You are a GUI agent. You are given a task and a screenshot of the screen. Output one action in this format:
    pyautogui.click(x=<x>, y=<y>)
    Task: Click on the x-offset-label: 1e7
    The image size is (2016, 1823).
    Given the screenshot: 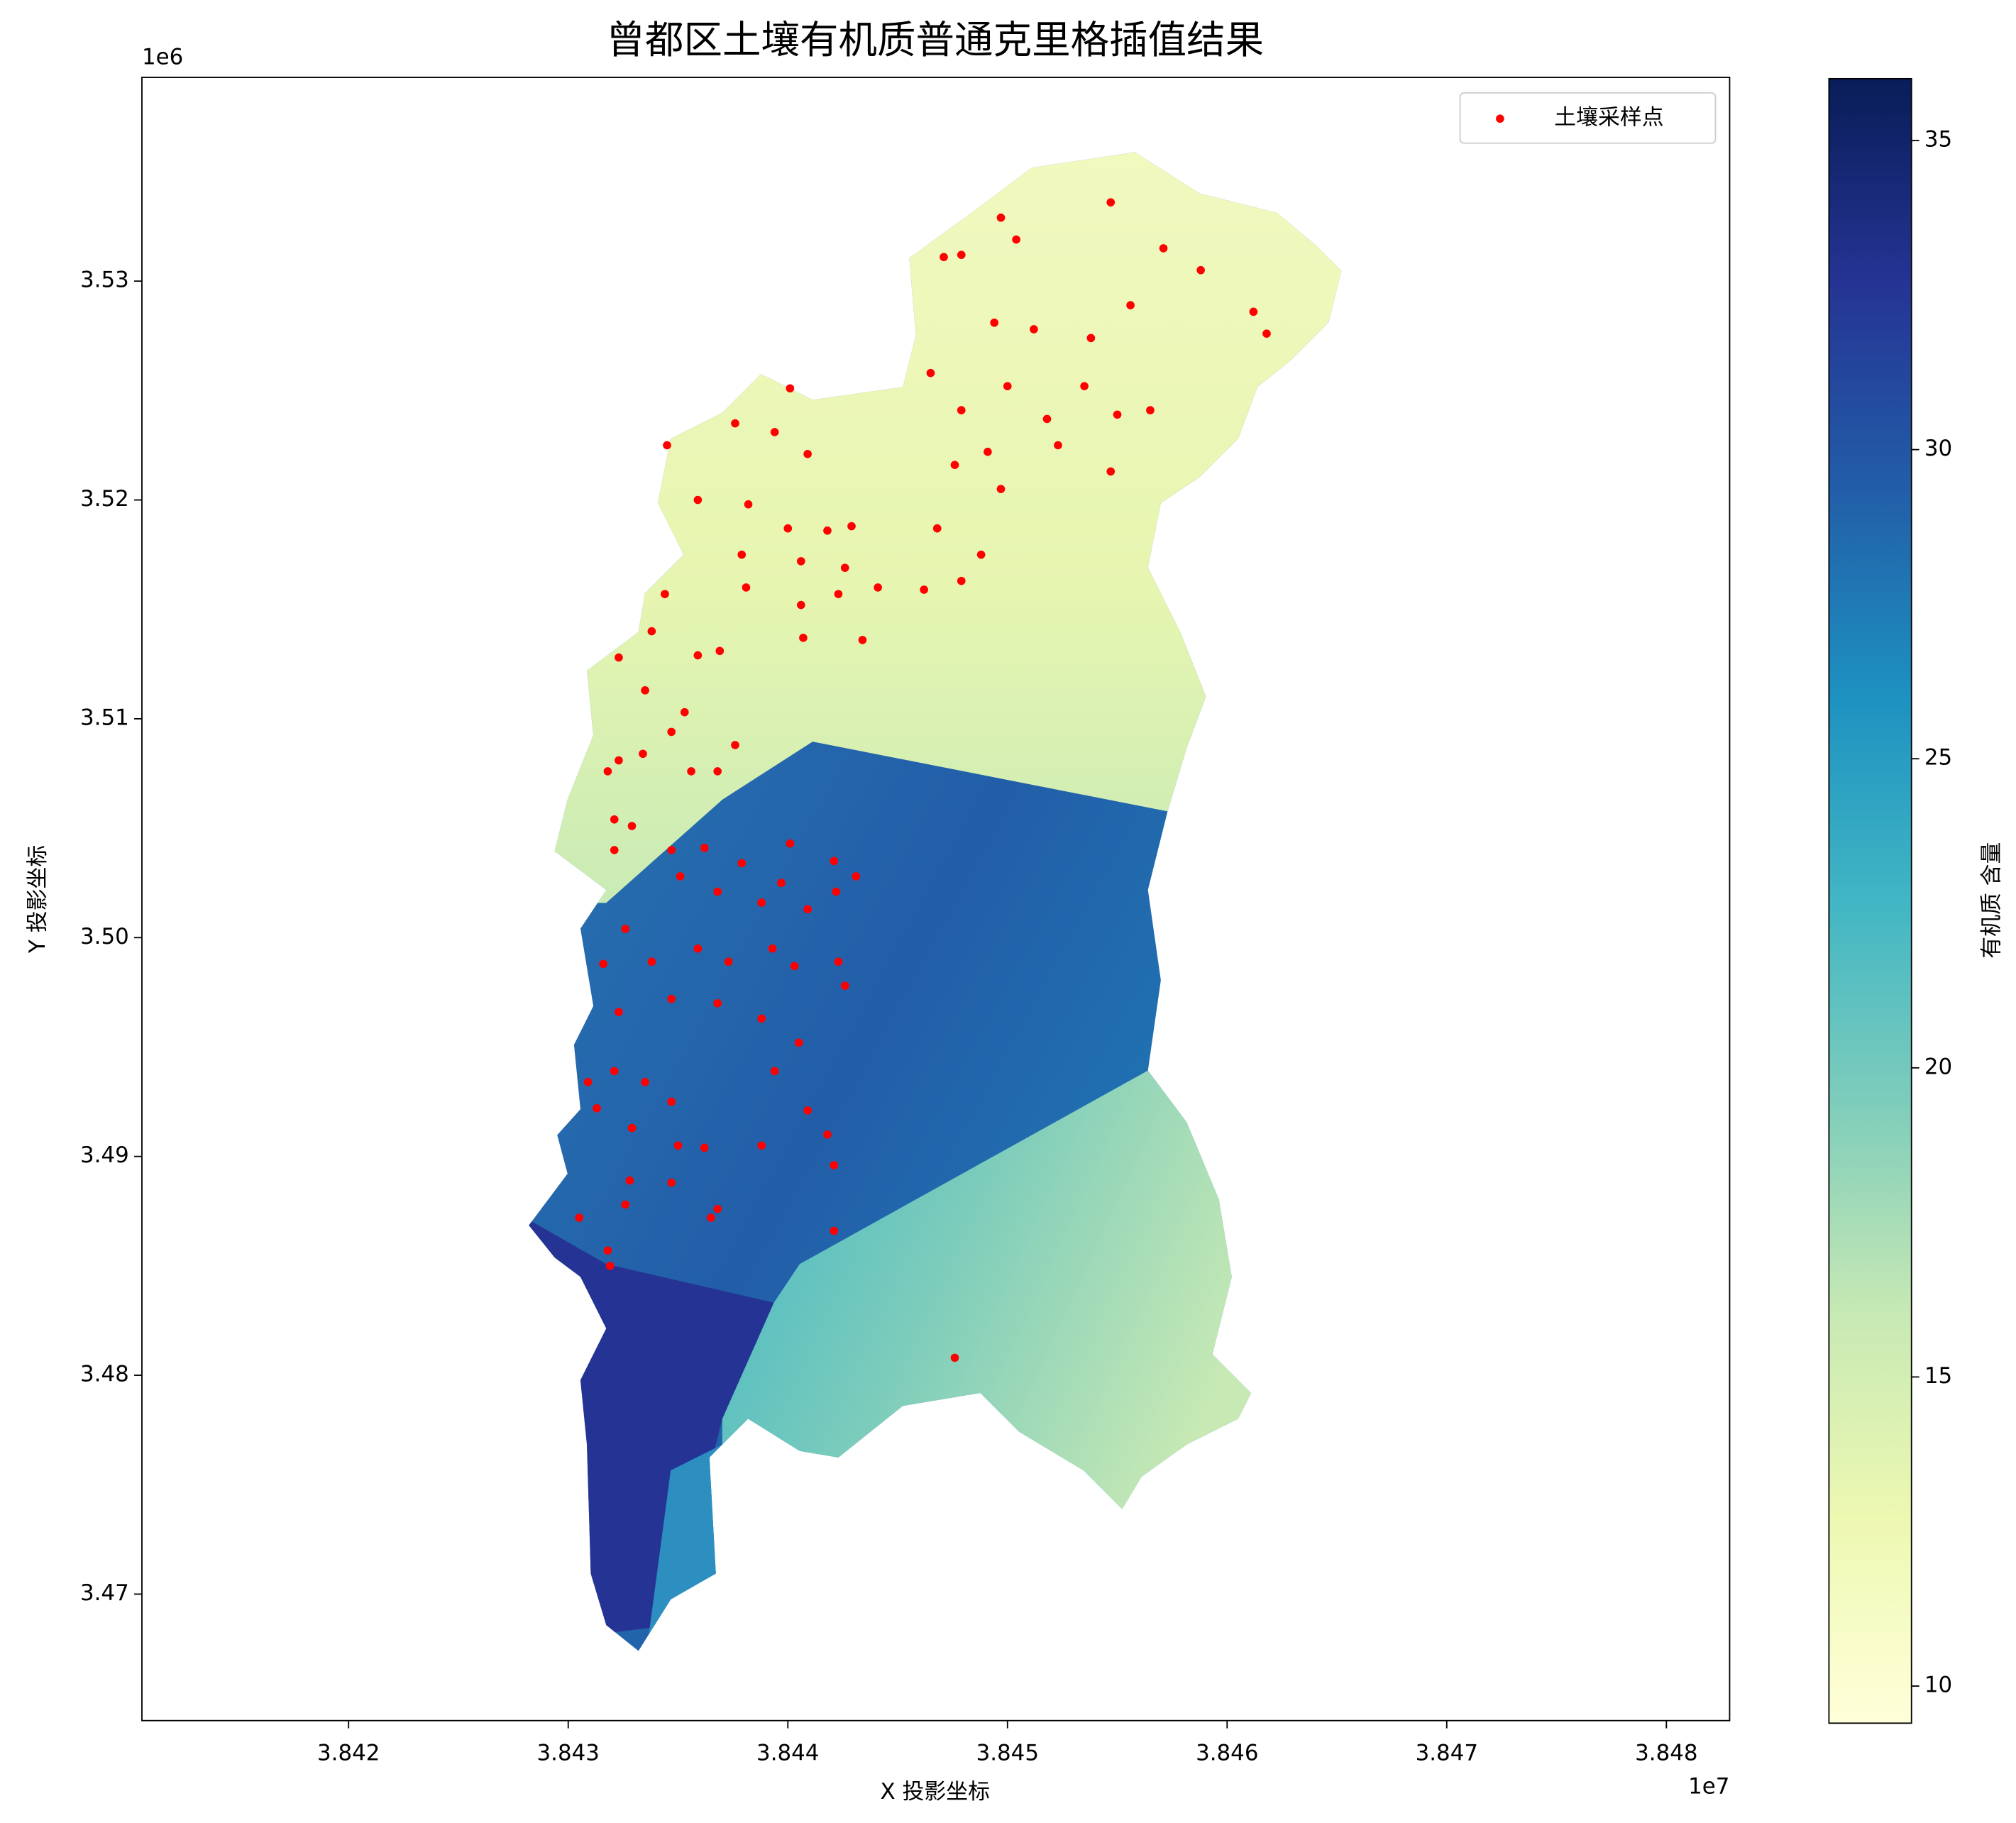 What is the action you would take?
    pyautogui.click(x=1709, y=1787)
    